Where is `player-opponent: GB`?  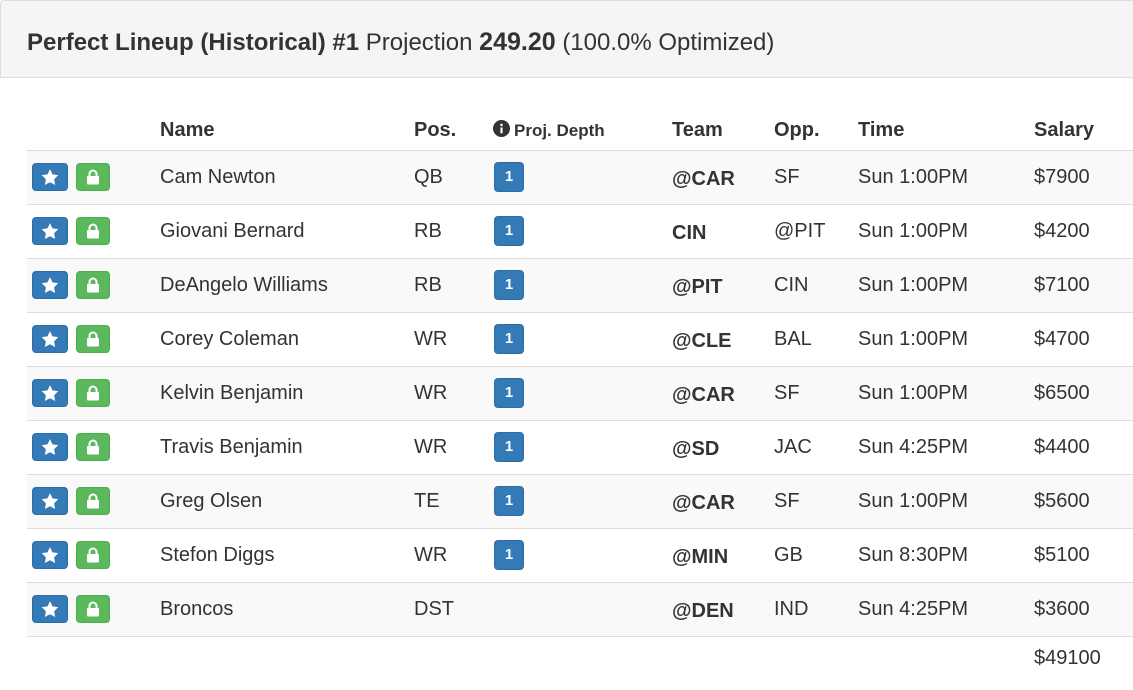
player-opponent: GB is located at coordinates (816, 554).